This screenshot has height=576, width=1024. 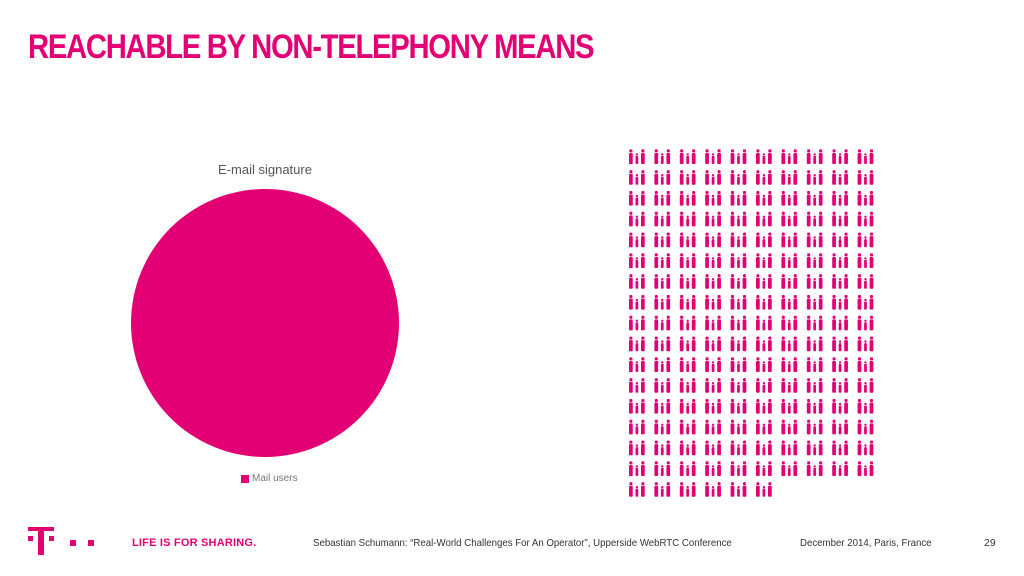 What do you see at coordinates (751, 323) in the screenshot?
I see `people-pictogram-grid` at bounding box center [751, 323].